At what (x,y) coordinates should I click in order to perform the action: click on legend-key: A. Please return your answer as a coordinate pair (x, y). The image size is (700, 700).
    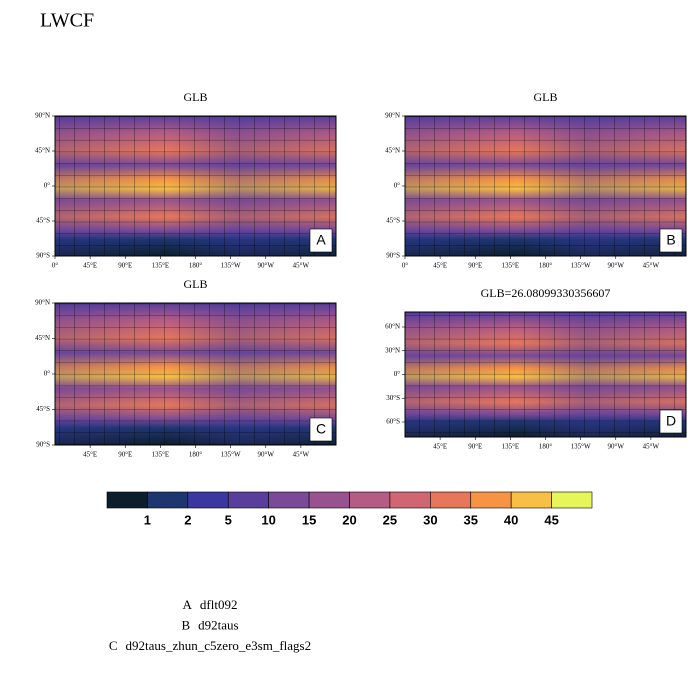
    Looking at the image, I should click on (188, 604).